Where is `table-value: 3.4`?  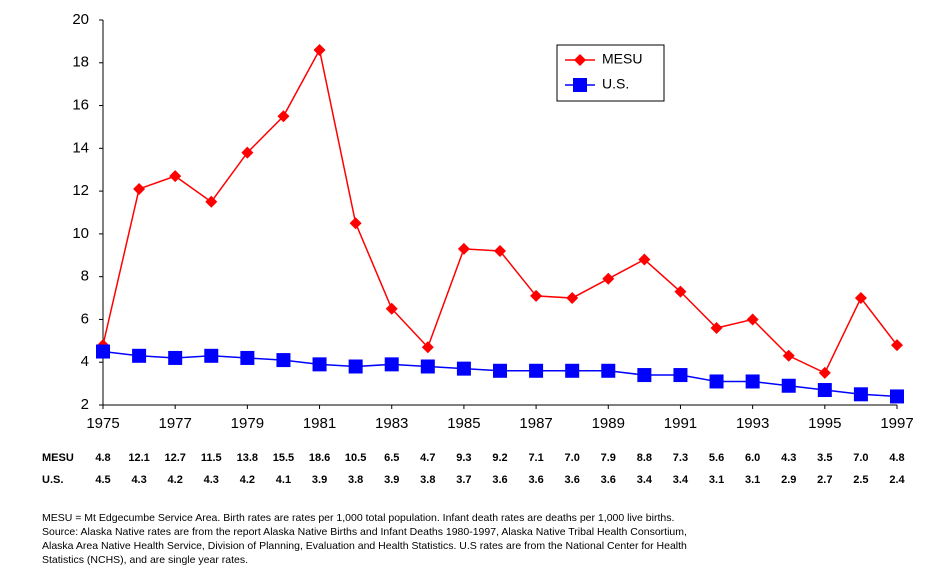
table-value: 3.4 is located at coordinates (681, 480).